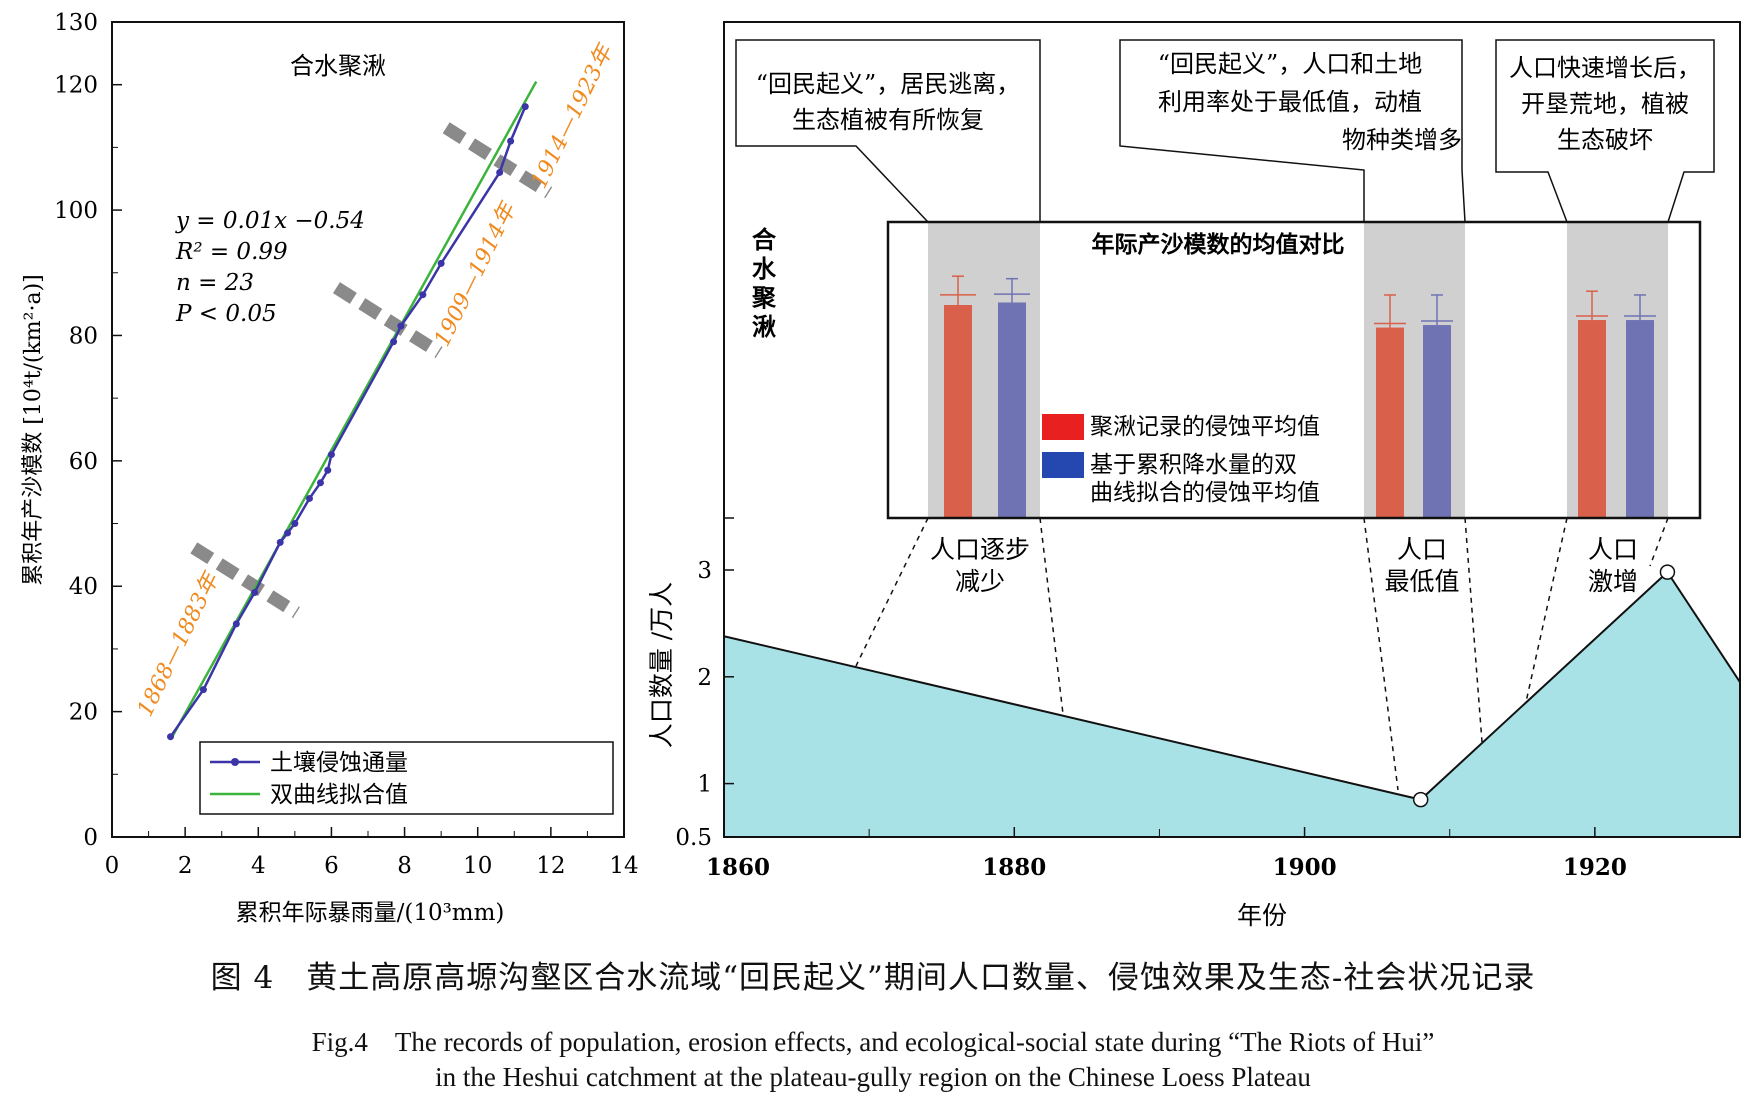  What do you see at coordinates (90, 838) in the screenshot?
I see `y-tick-label: 0` at bounding box center [90, 838].